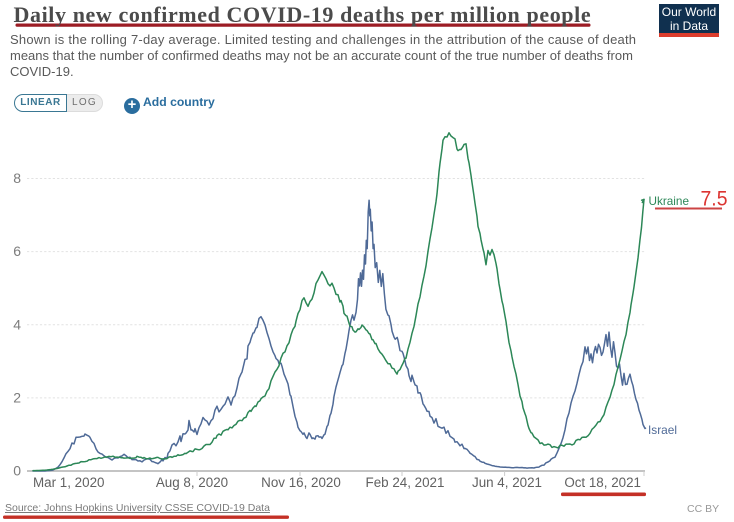  Describe the element at coordinates (17, 251) in the screenshot. I see `svg-text: 6` at that location.